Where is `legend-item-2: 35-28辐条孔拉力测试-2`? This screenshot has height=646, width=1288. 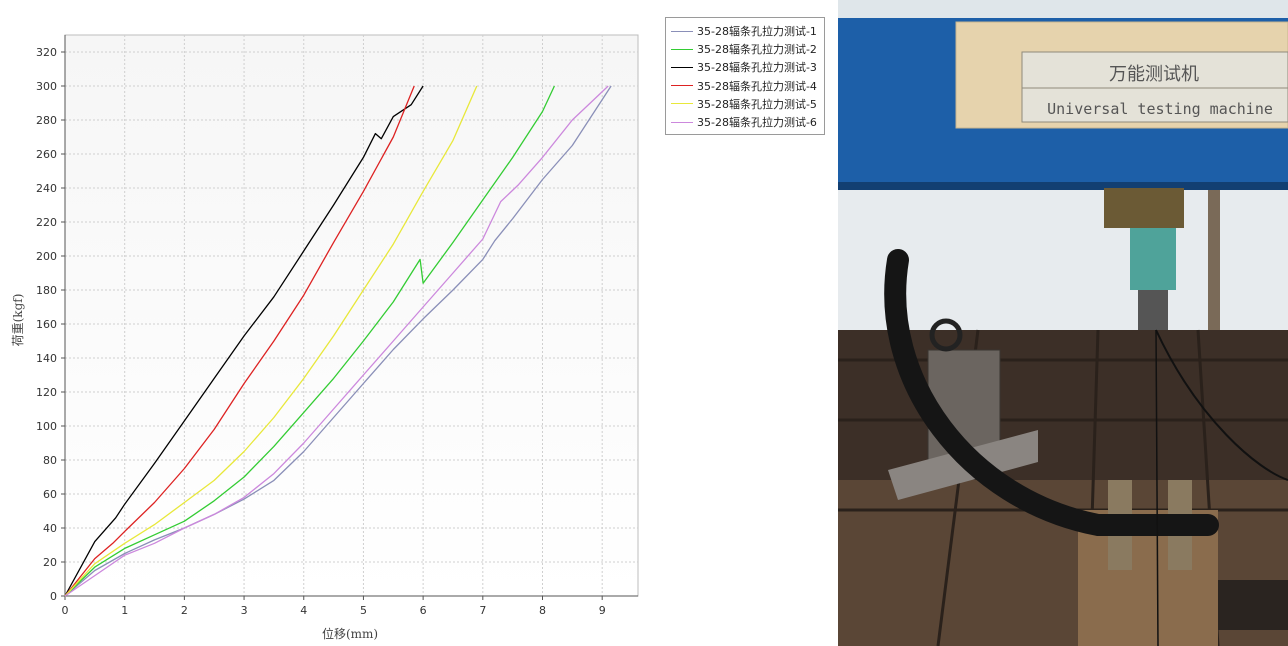
legend-item-2: 35-28辐条孔拉力测试-2 is located at coordinates (745, 49).